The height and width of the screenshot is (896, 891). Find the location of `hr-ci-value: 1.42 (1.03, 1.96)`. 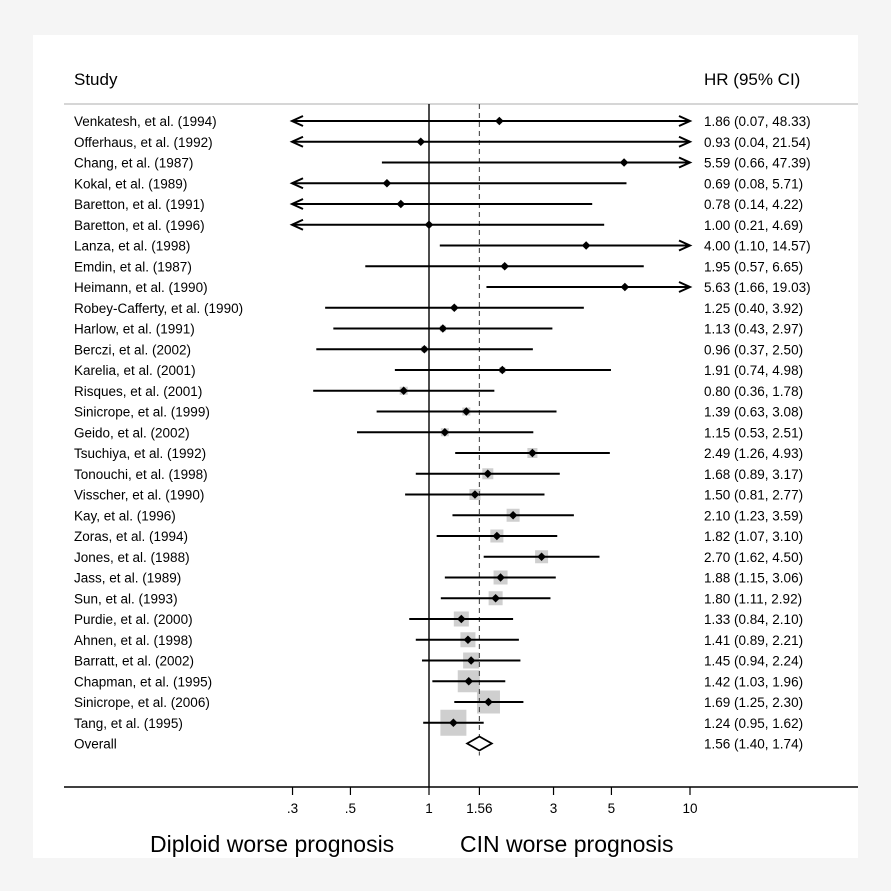

hr-ci-value: 1.42 (1.03, 1.96) is located at coordinates (753, 681).